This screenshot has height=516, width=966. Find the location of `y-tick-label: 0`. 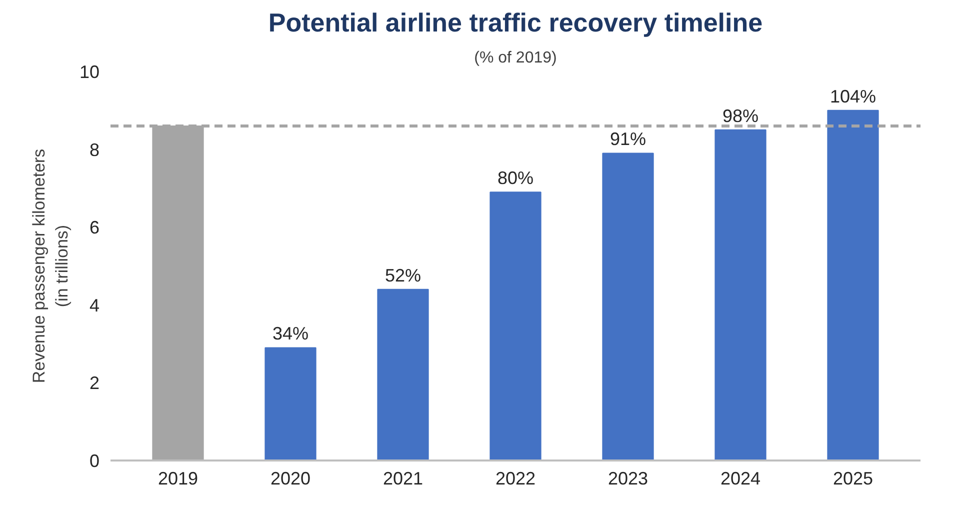

y-tick-label: 0 is located at coordinates (94, 461).